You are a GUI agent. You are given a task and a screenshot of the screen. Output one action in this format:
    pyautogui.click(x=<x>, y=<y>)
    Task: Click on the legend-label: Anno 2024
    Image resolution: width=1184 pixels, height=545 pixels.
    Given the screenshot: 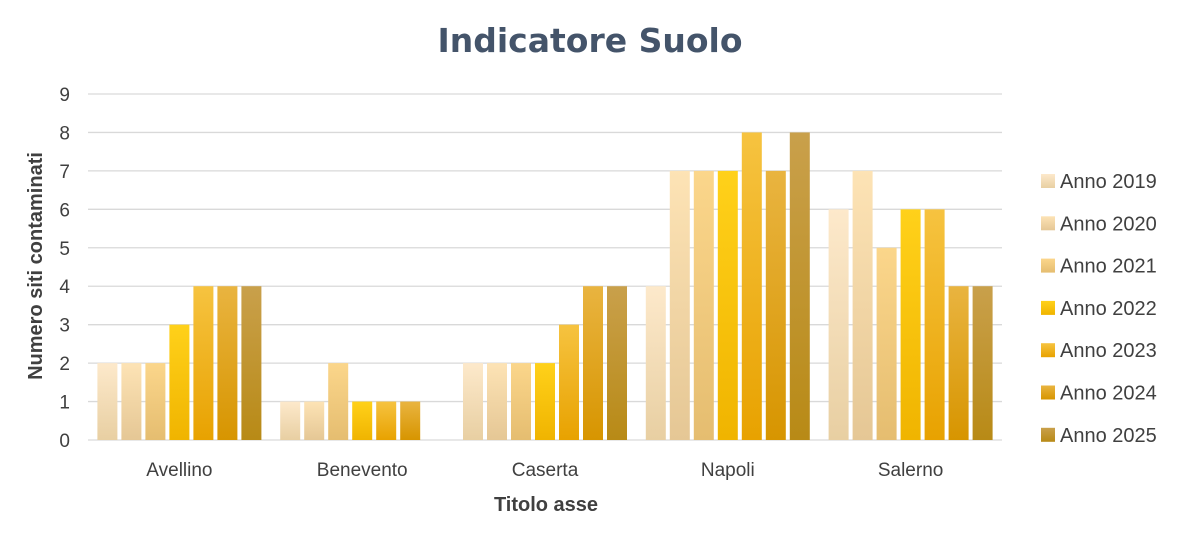 What is the action you would take?
    pyautogui.click(x=1108, y=394)
    